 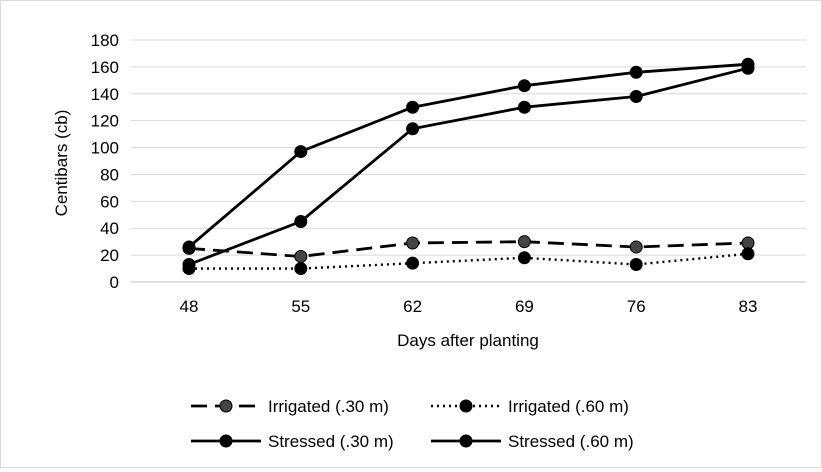 What do you see at coordinates (524, 306) in the screenshot?
I see `x-tick-label: 69` at bounding box center [524, 306].